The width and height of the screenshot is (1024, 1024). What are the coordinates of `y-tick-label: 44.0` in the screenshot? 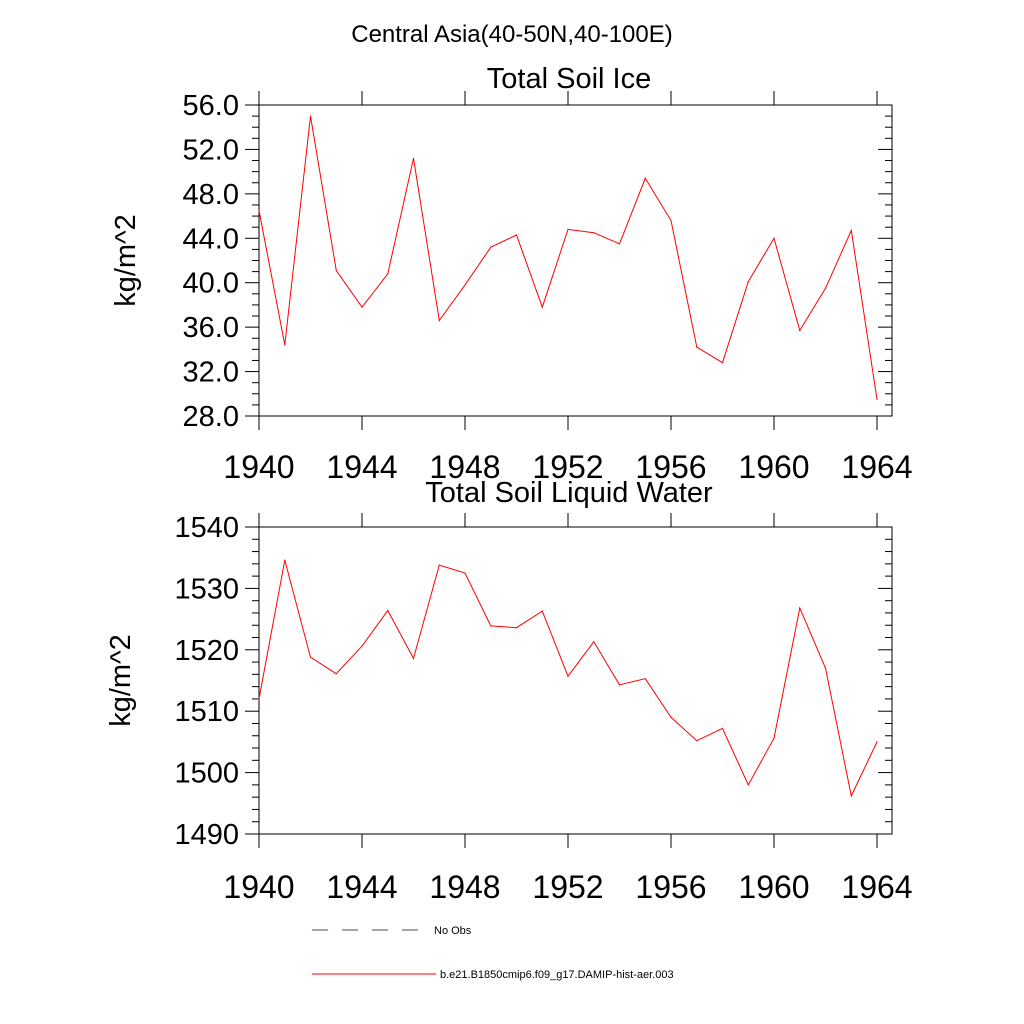 It's located at (211, 239).